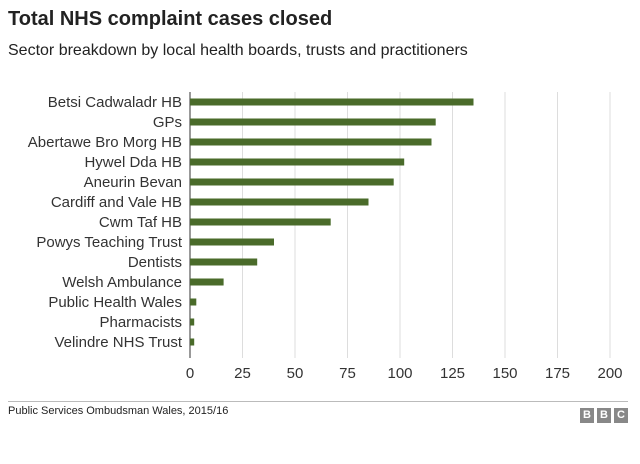 The image size is (640, 464). I want to click on bbc-logo: B B C, so click(604, 415).